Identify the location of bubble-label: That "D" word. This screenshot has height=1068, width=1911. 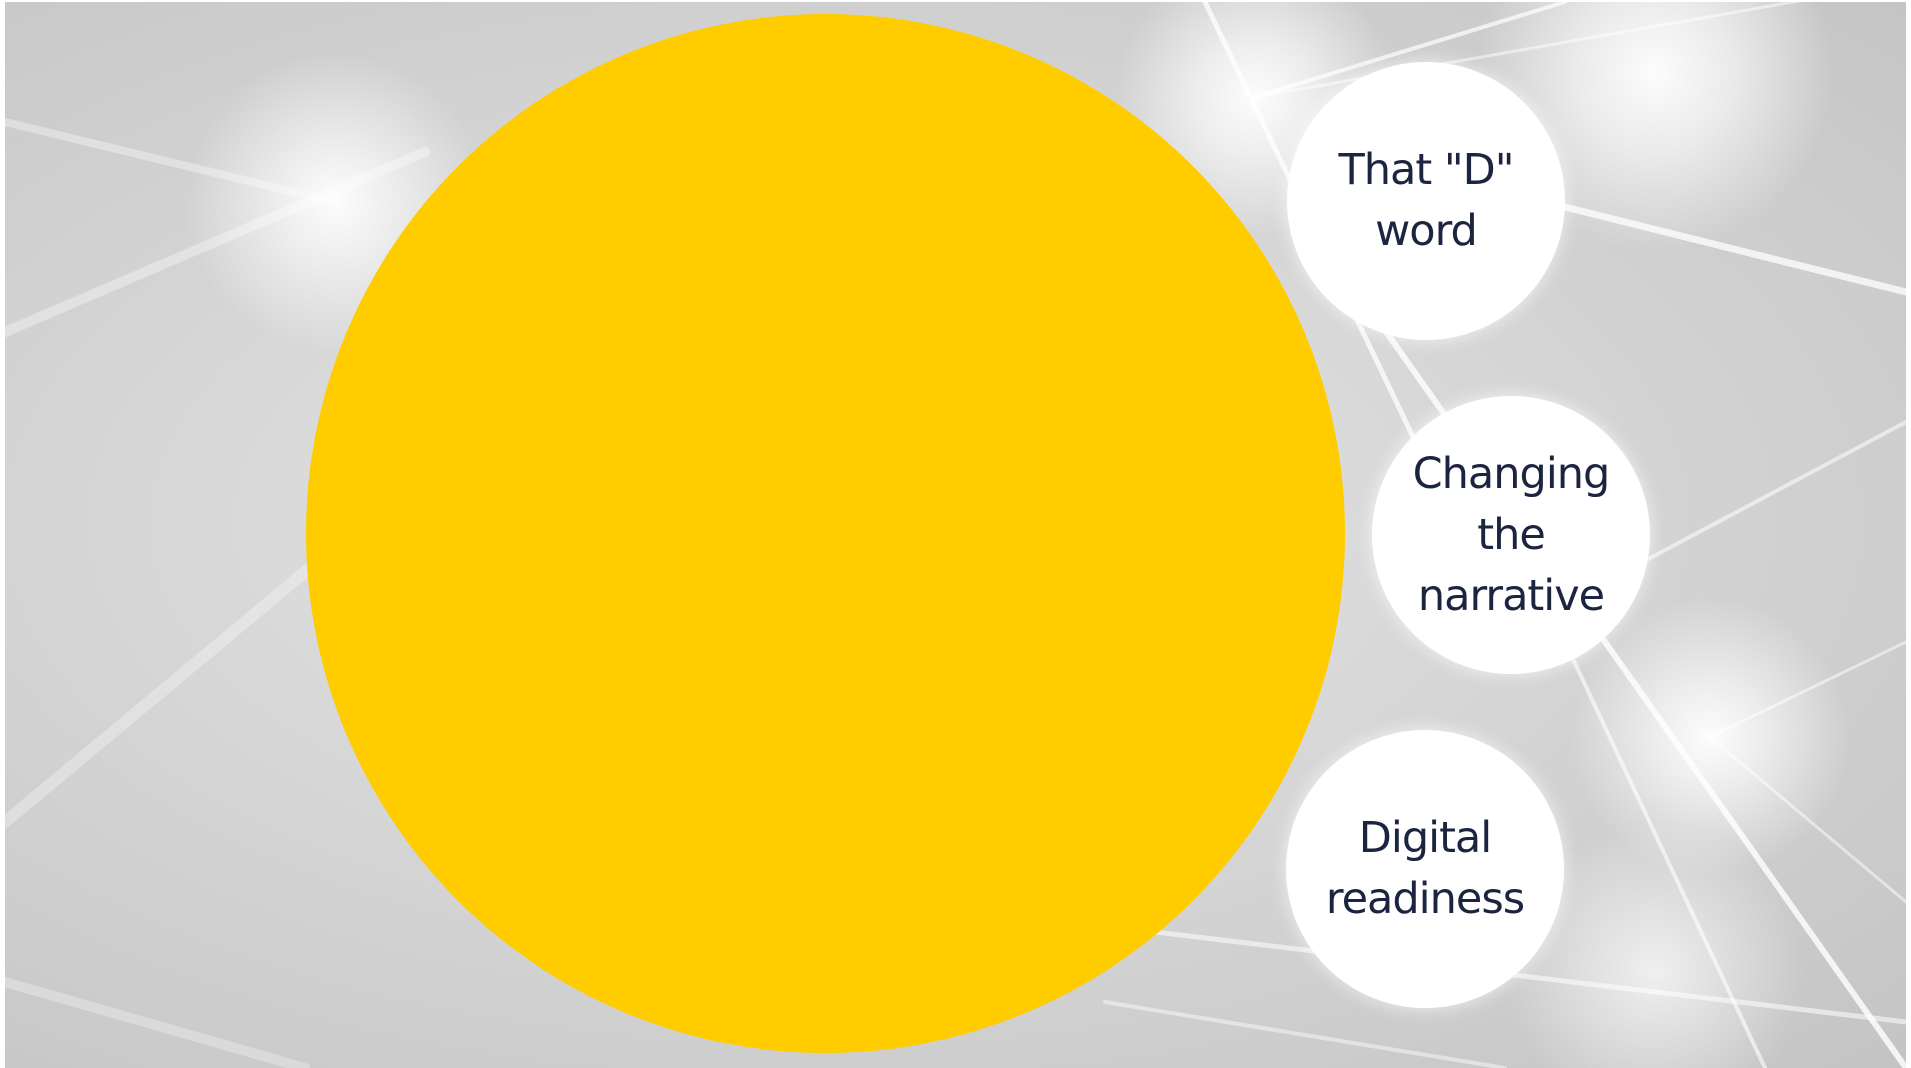
(1426, 200).